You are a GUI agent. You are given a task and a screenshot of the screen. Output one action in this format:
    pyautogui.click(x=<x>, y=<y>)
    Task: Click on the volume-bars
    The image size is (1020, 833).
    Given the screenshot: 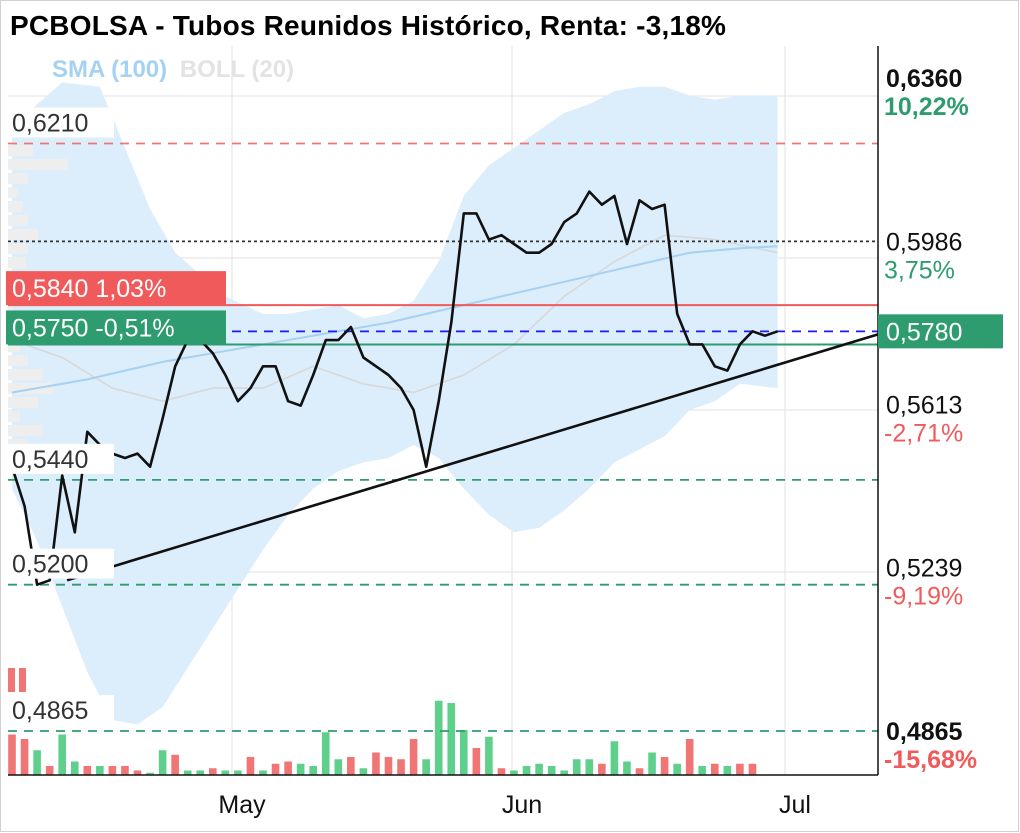 What is the action you would take?
    pyautogui.click(x=382, y=721)
    